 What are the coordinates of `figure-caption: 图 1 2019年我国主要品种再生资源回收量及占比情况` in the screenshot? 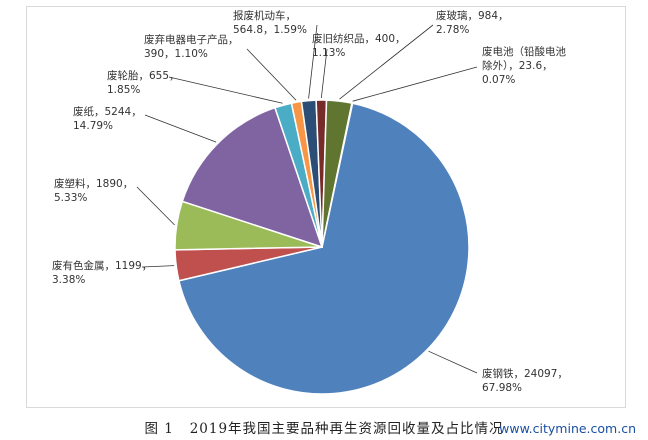 It's located at (324, 427).